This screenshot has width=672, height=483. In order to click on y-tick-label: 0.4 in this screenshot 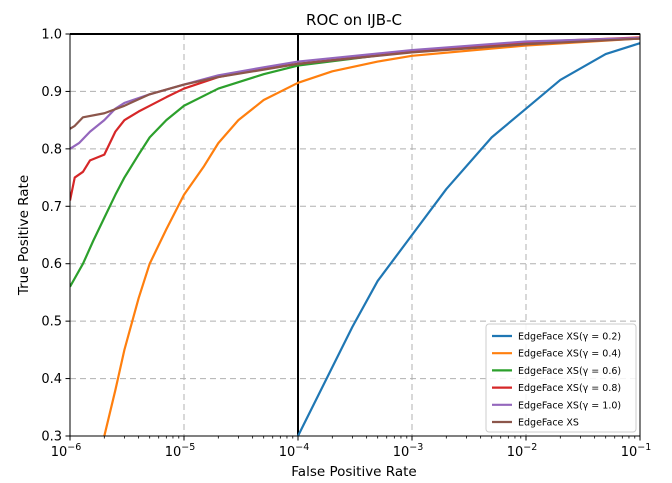, I will do `click(51, 379)`.